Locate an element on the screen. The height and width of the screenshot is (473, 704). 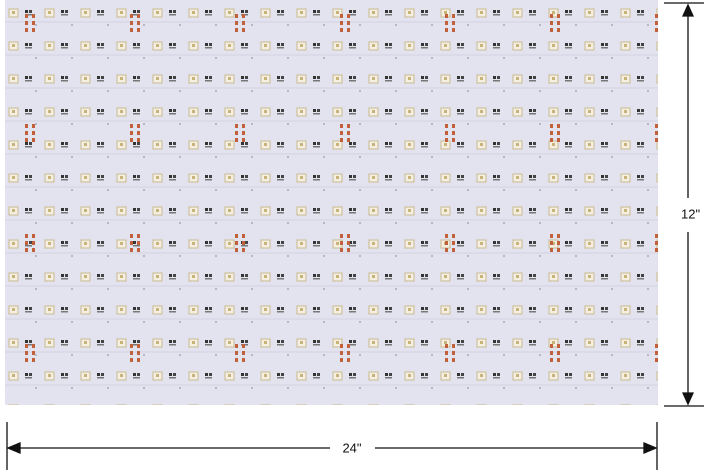
width-dimension is located at coordinates (332, 446).